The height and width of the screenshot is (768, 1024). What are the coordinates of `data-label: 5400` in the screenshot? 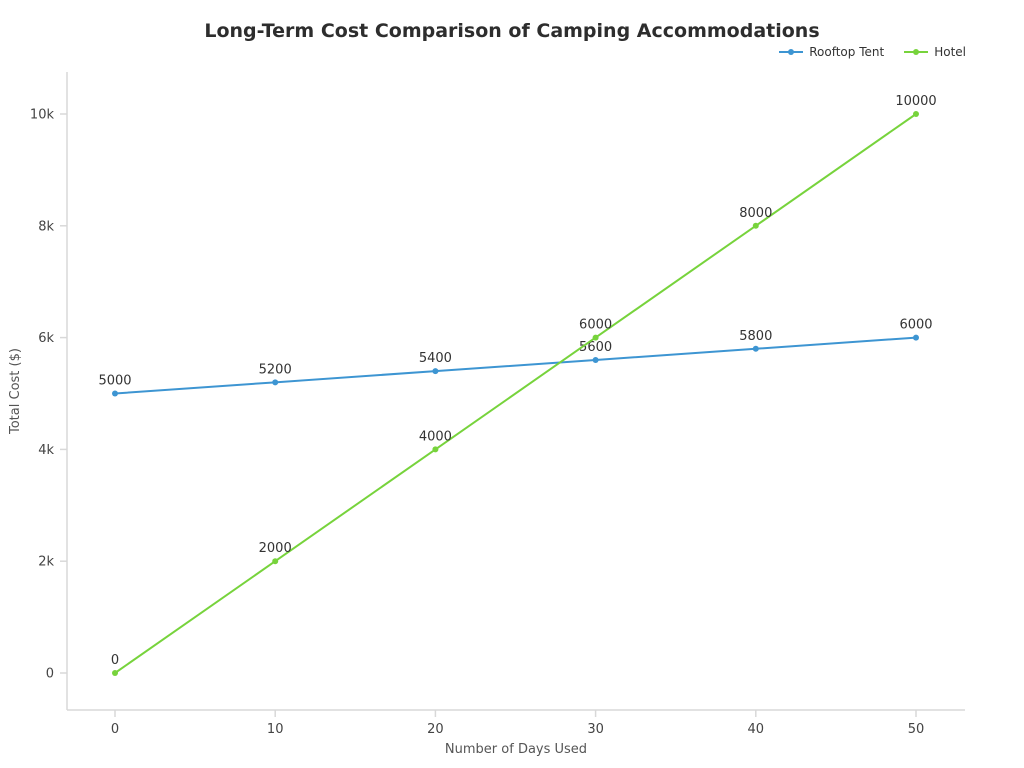 It's located at (435, 358).